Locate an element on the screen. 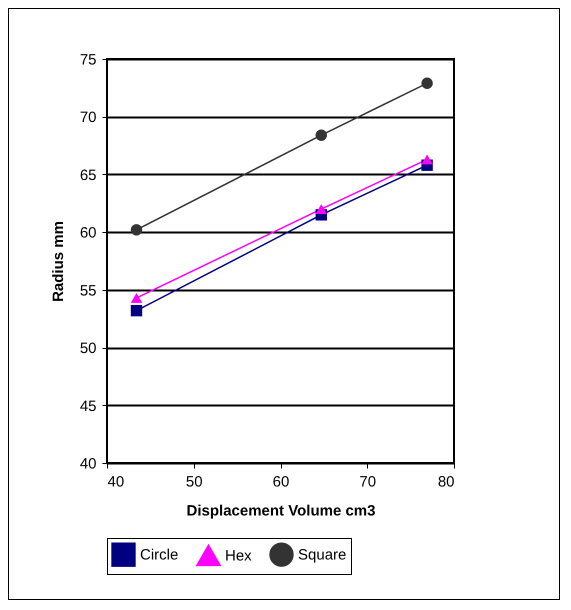 This screenshot has width=571, height=610. x-tick-label: 60 is located at coordinates (281, 482).